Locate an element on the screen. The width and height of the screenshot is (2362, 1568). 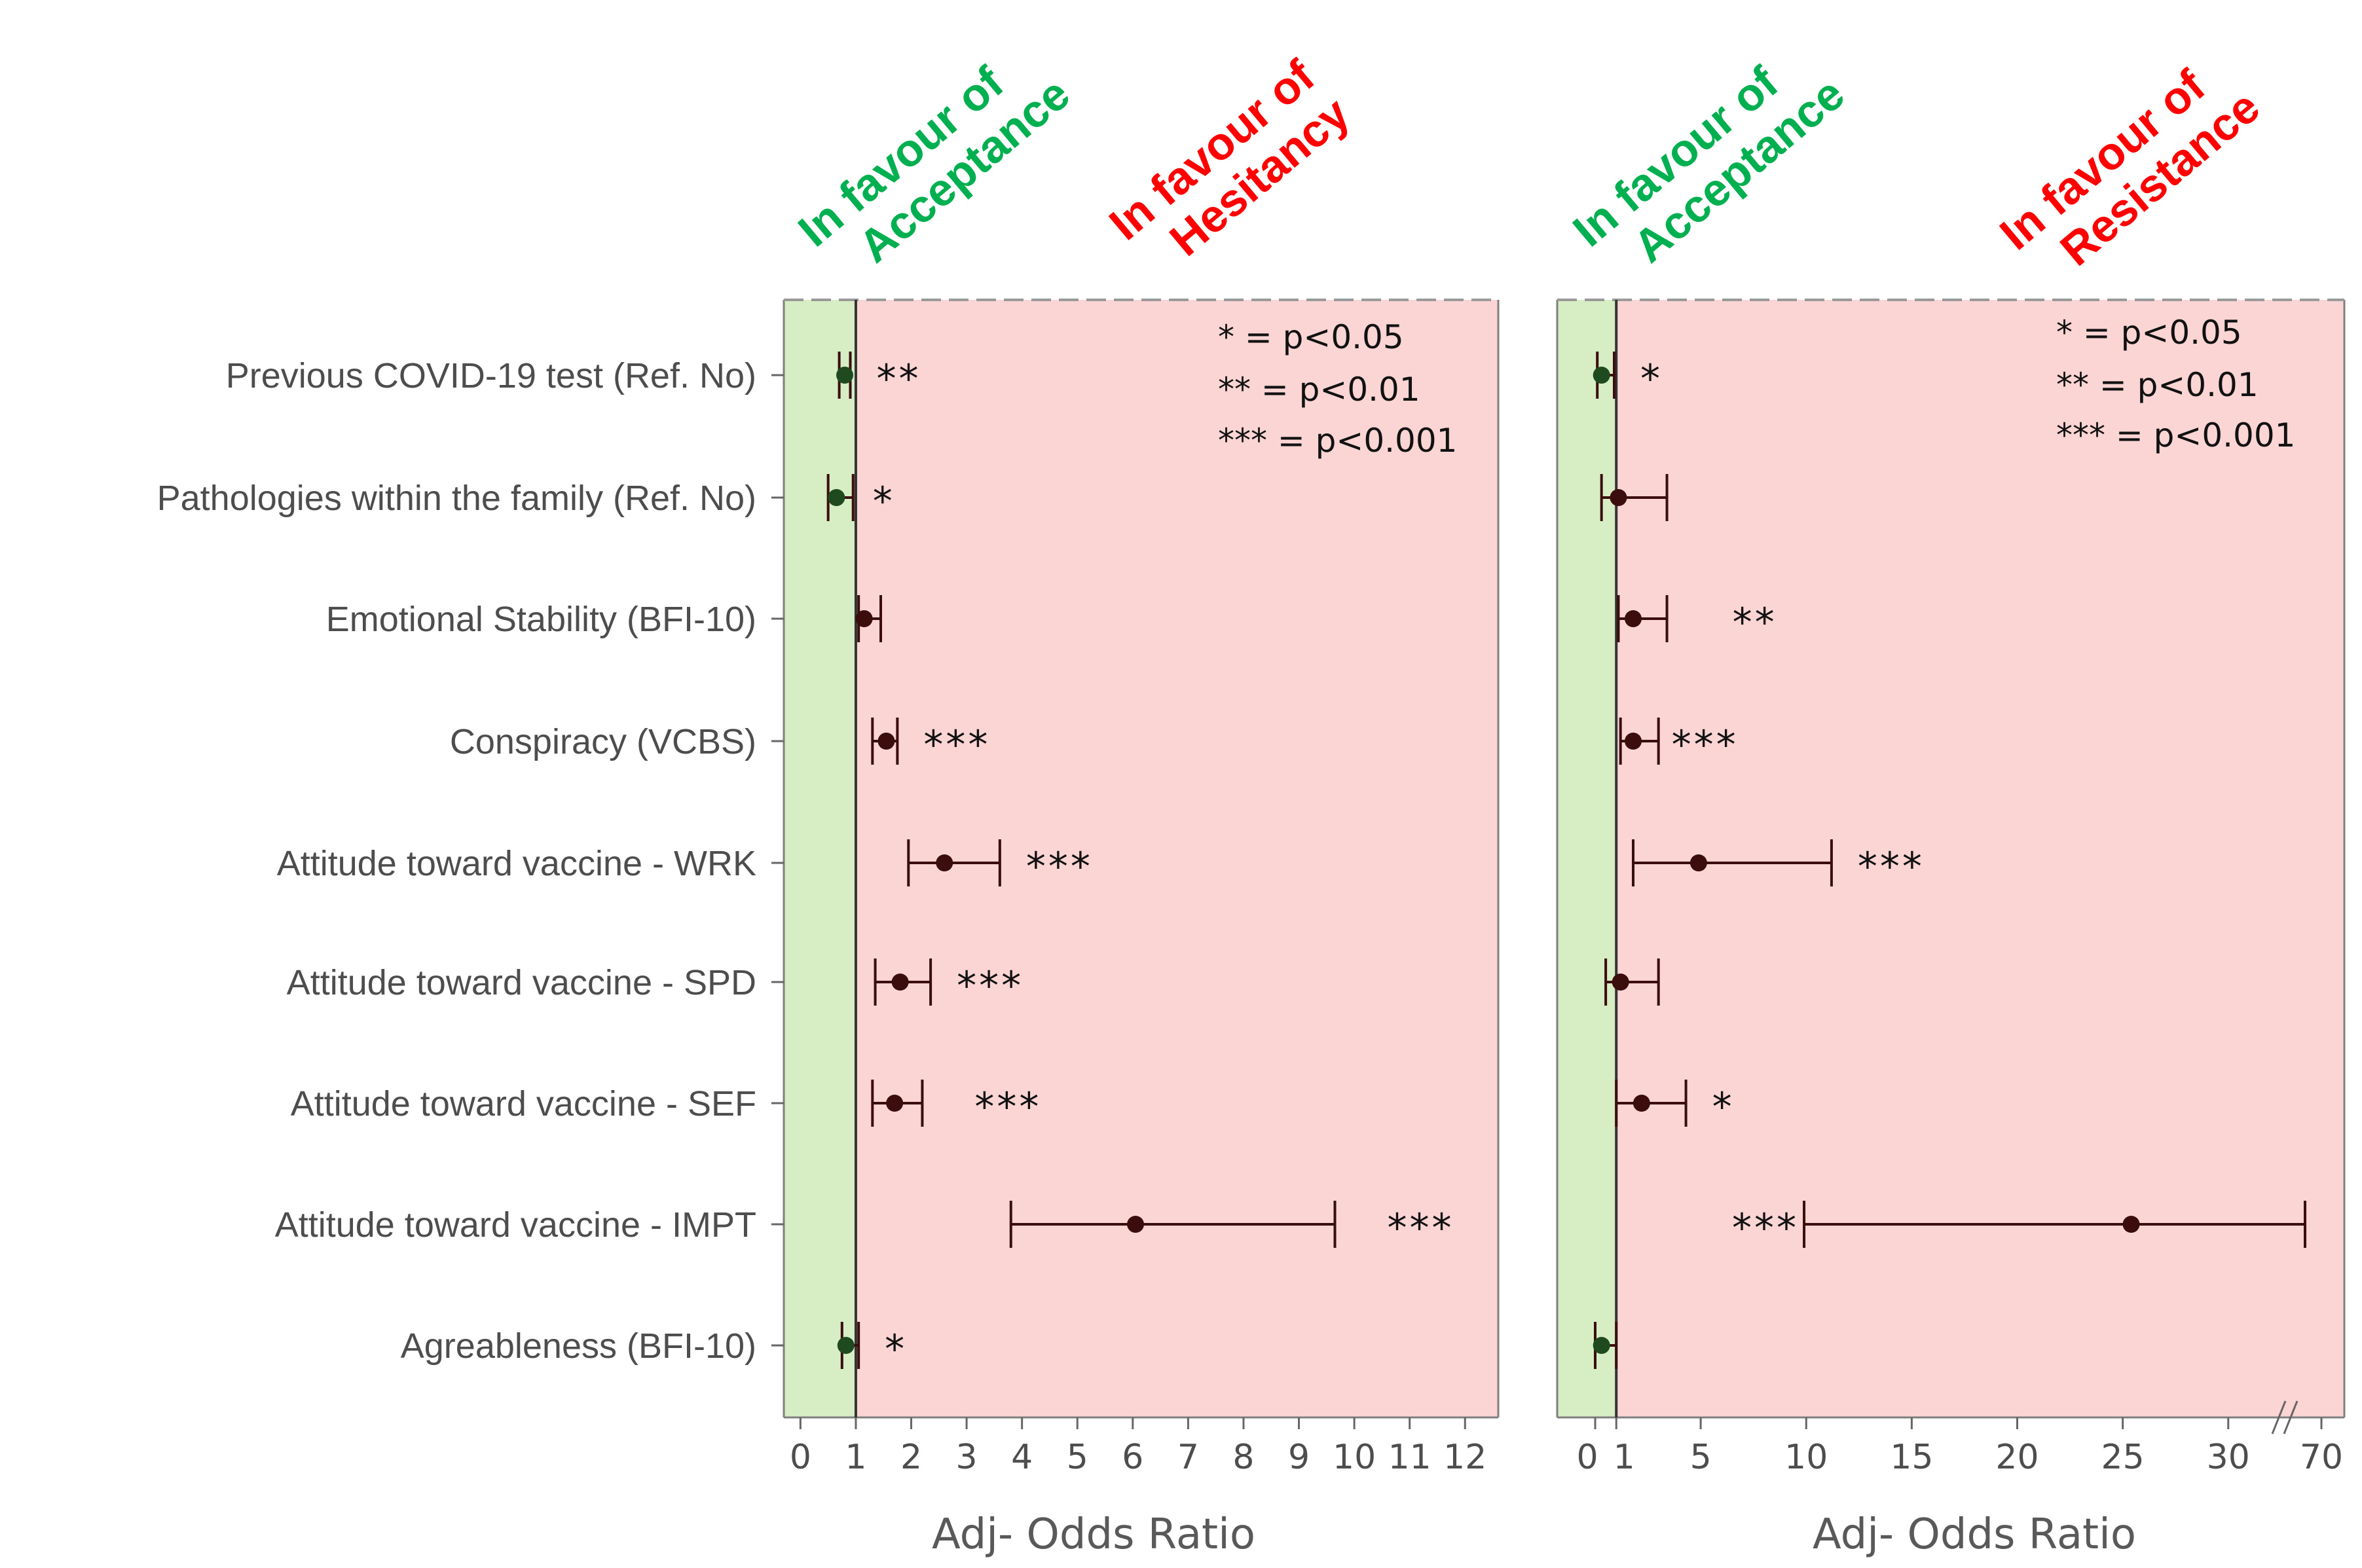
row-label: Attitude toward vaccine - IMPT is located at coordinates (515, 1225).